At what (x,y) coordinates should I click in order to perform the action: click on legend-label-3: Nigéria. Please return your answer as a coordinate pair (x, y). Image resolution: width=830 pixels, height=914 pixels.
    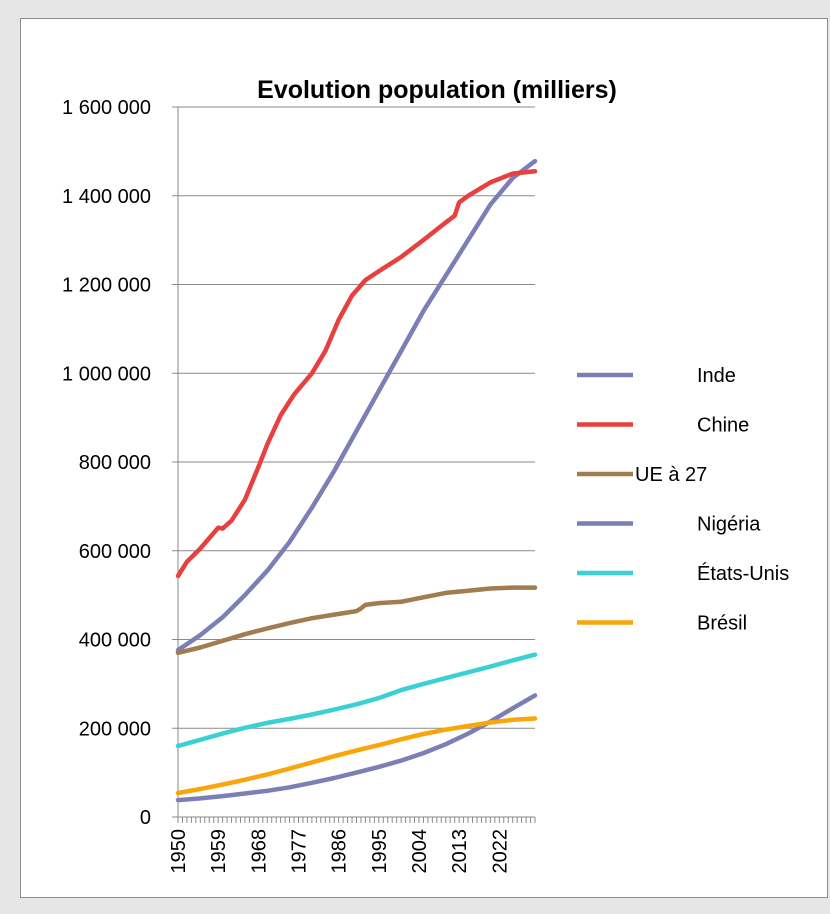
    Looking at the image, I should click on (729, 525).